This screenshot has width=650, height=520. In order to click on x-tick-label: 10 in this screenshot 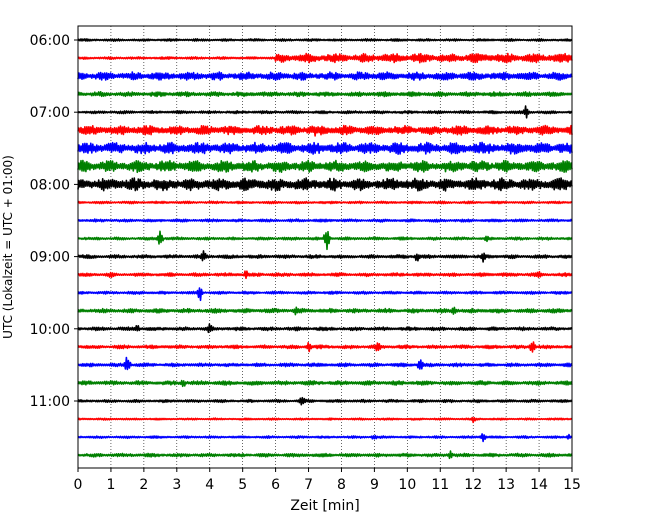, I will do `click(407, 485)`.